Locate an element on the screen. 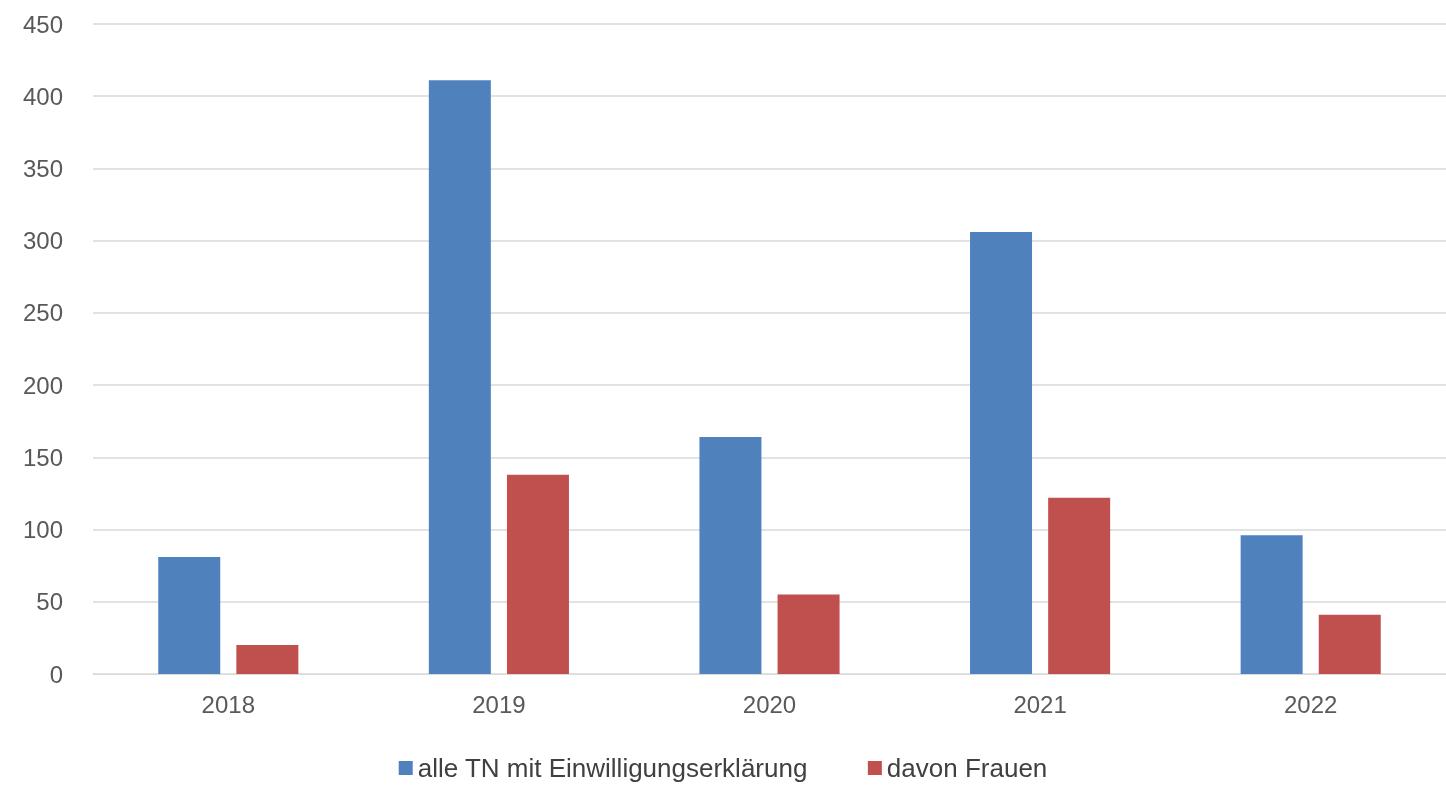 The height and width of the screenshot is (794, 1446). x-tick-label: 2018 is located at coordinates (228, 704).